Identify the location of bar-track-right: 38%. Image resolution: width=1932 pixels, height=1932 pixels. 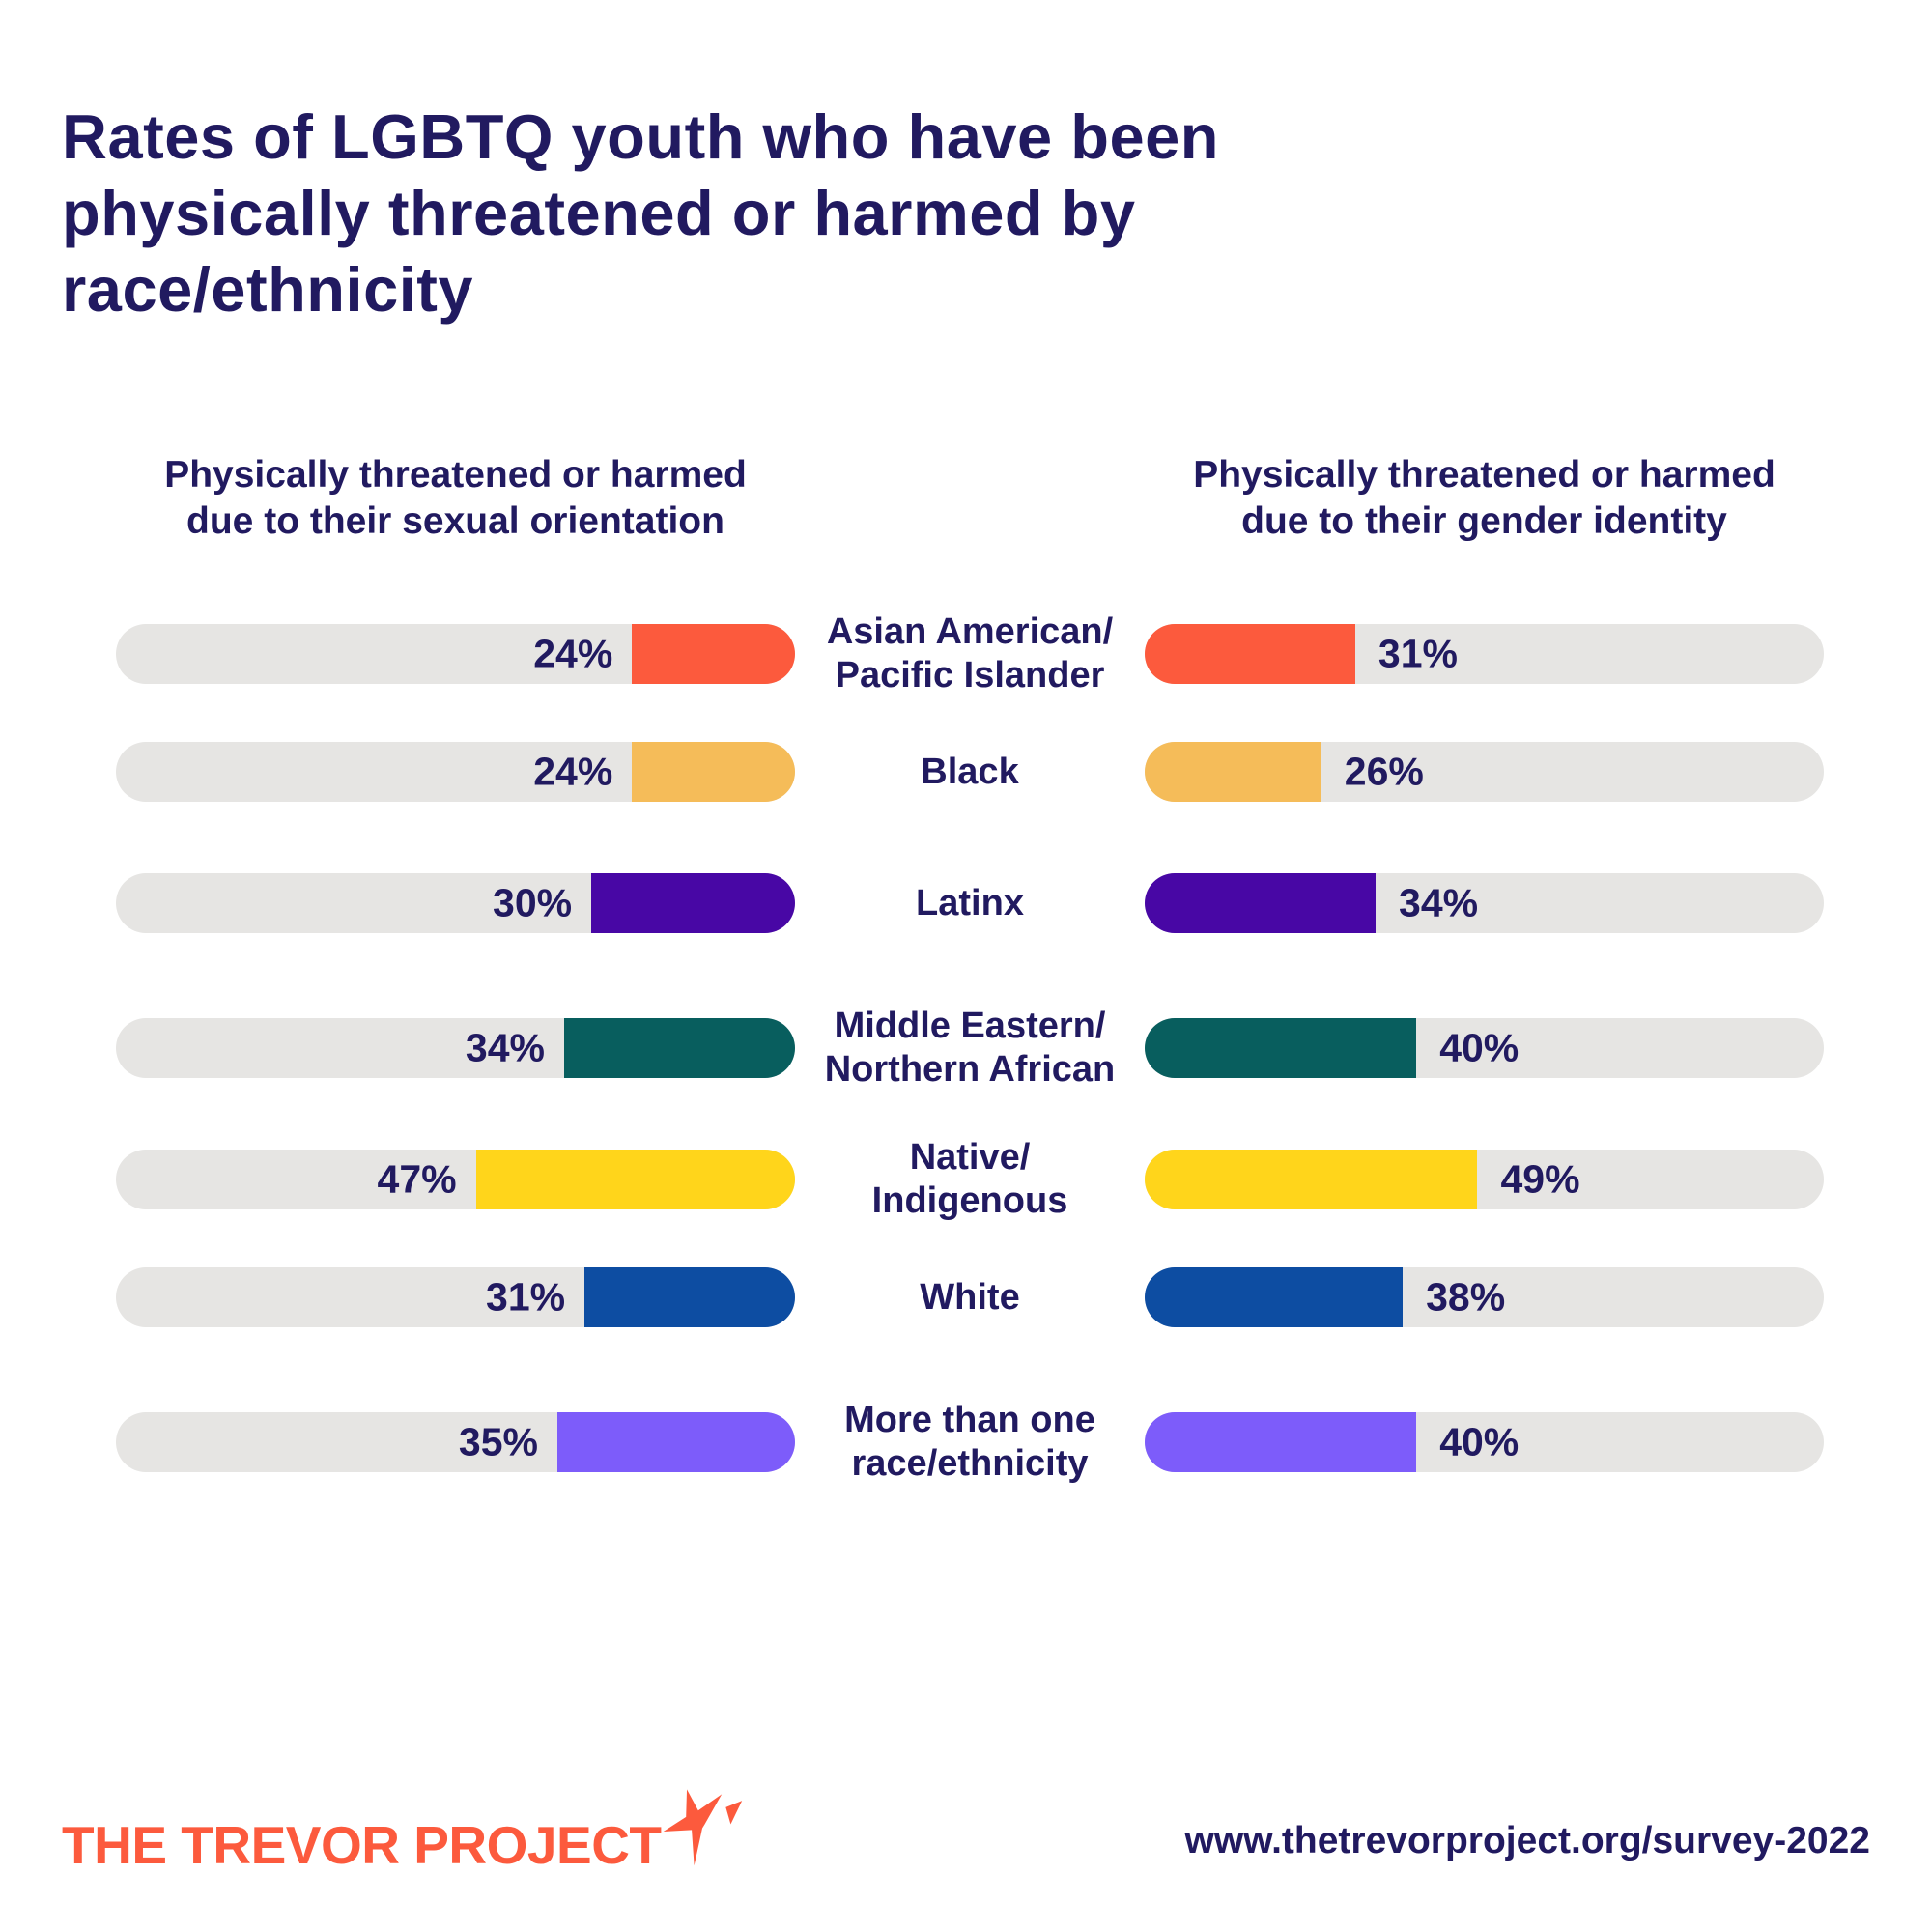
(1484, 1297).